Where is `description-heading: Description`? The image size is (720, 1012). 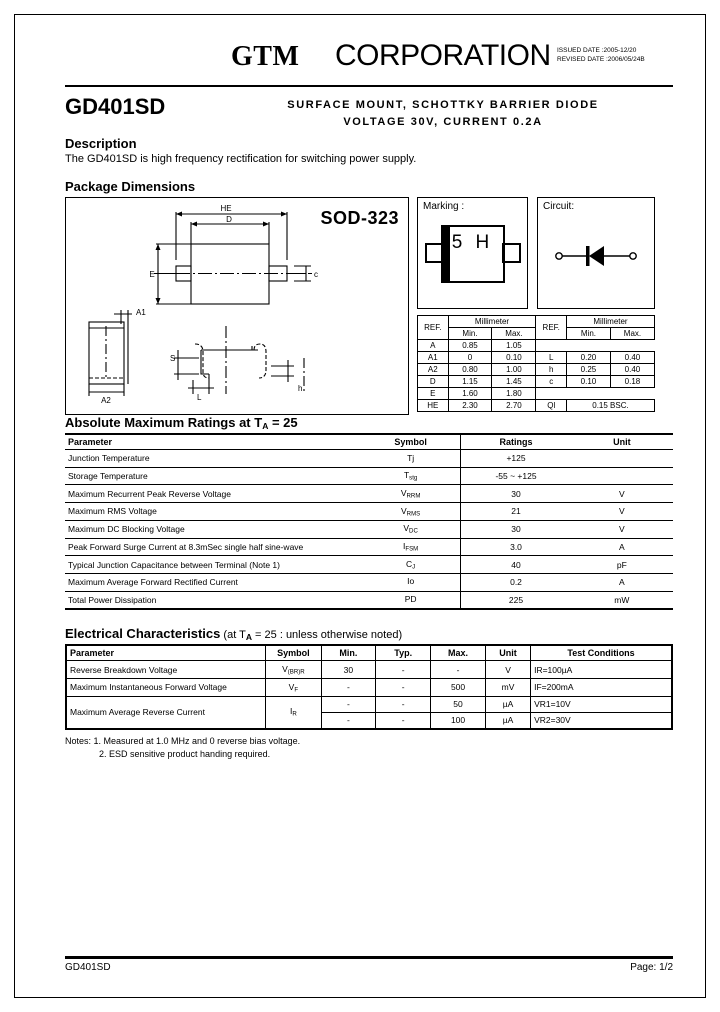 description-heading: Description is located at coordinates (101, 143).